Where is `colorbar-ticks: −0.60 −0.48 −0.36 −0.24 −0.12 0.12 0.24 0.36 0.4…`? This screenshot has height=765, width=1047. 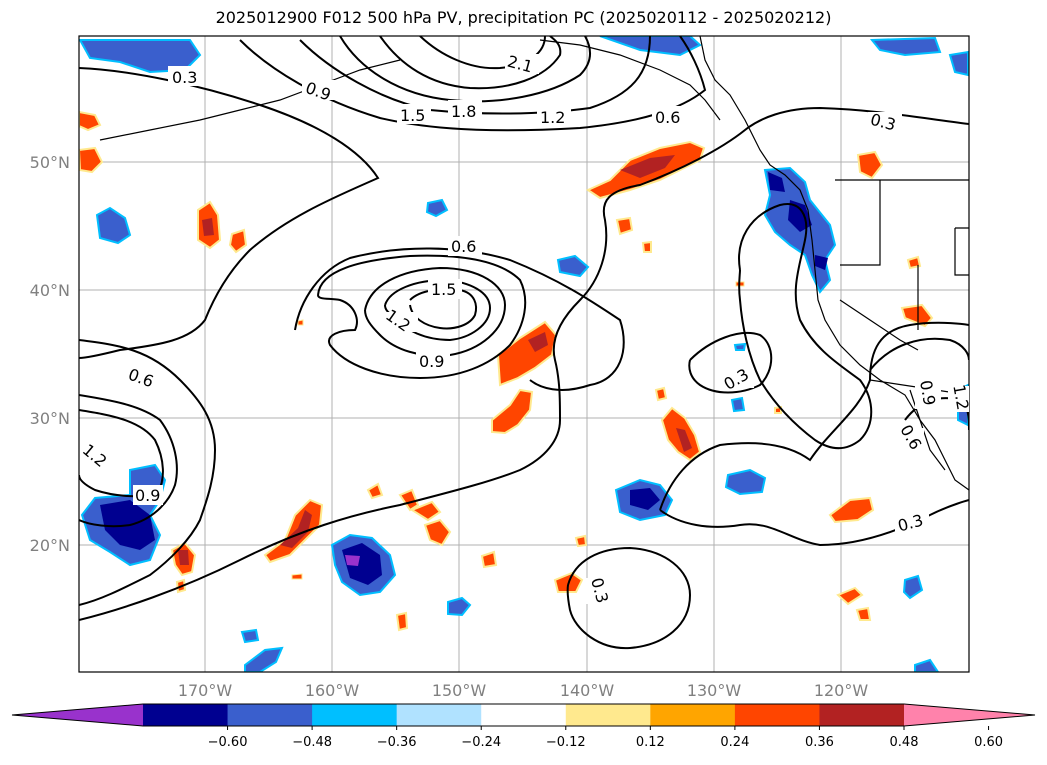
colorbar-ticks: −0.60 −0.48 −0.36 −0.24 −0.12 0.12 0.24 0.36 0.4… is located at coordinates (605, 738).